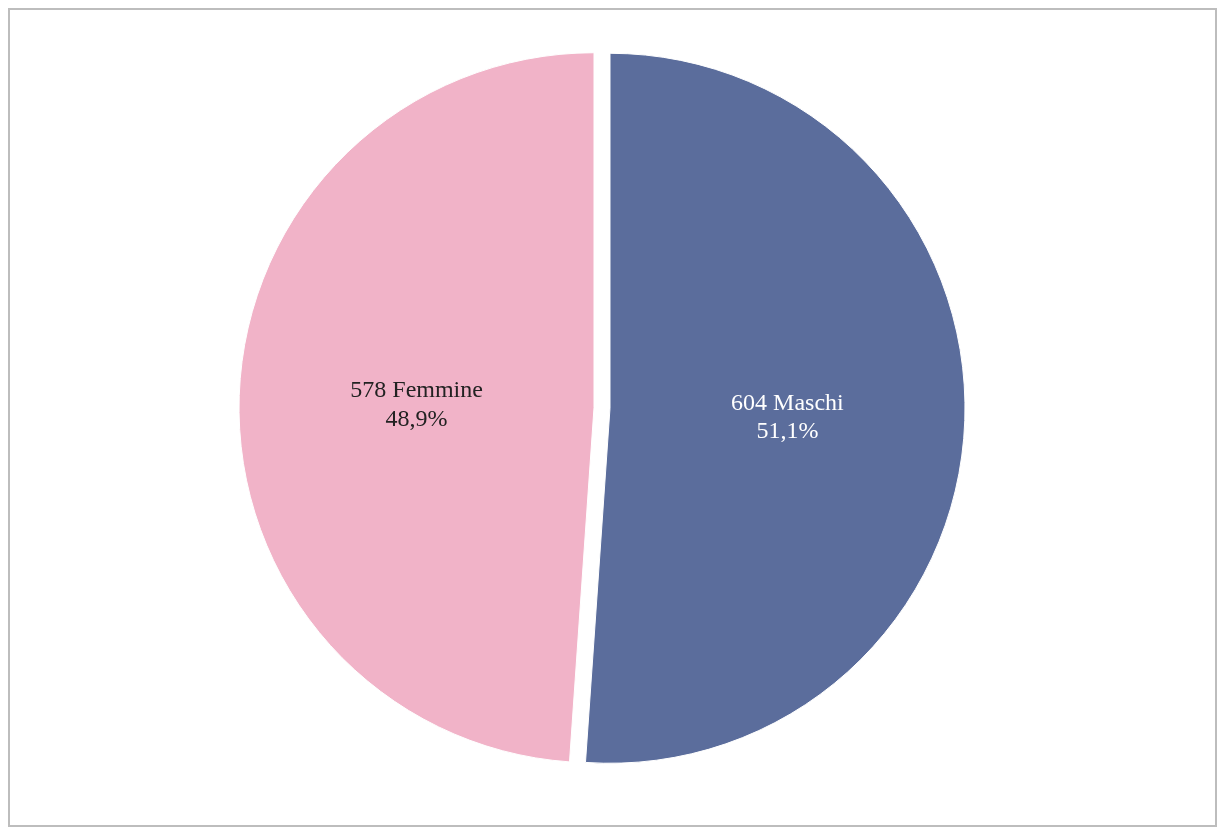  Describe the element at coordinates (416, 417) in the screenshot. I see `data-label: 48,9%` at that location.